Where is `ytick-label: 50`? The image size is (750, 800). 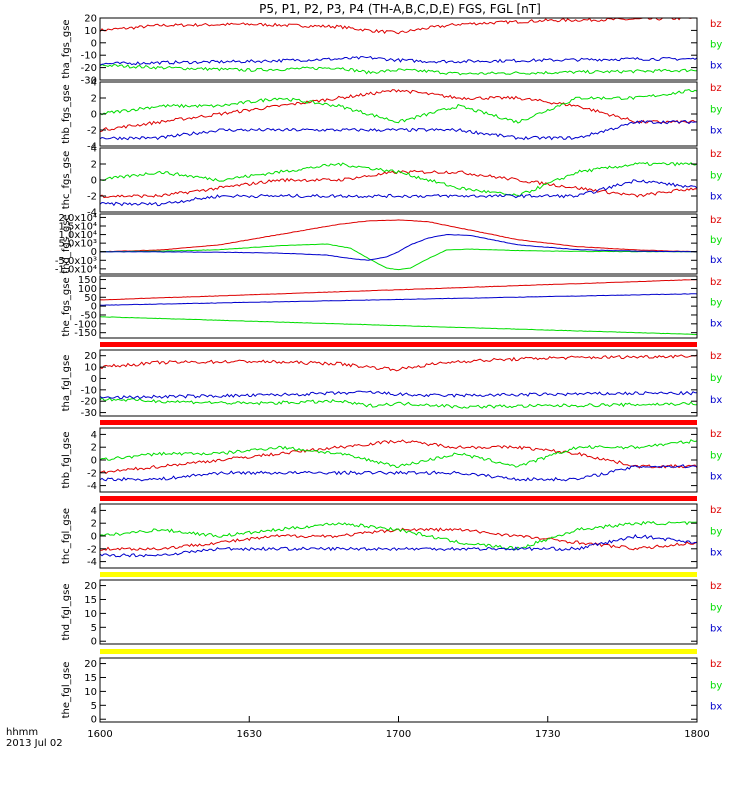
ytick-label: 50 is located at coordinates (90, 298).